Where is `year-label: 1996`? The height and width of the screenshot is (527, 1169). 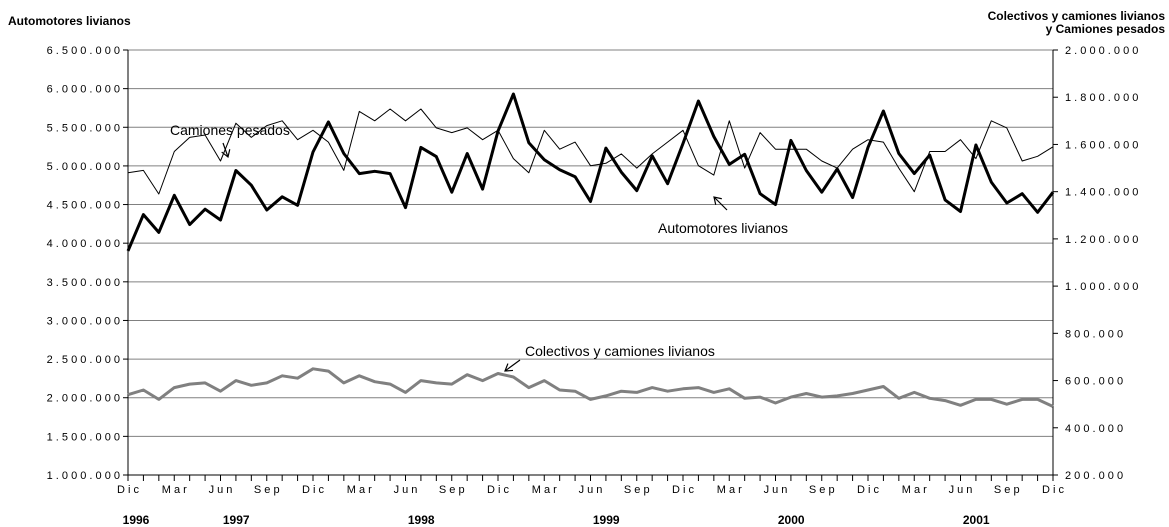
year-label: 1996 is located at coordinates (136, 520).